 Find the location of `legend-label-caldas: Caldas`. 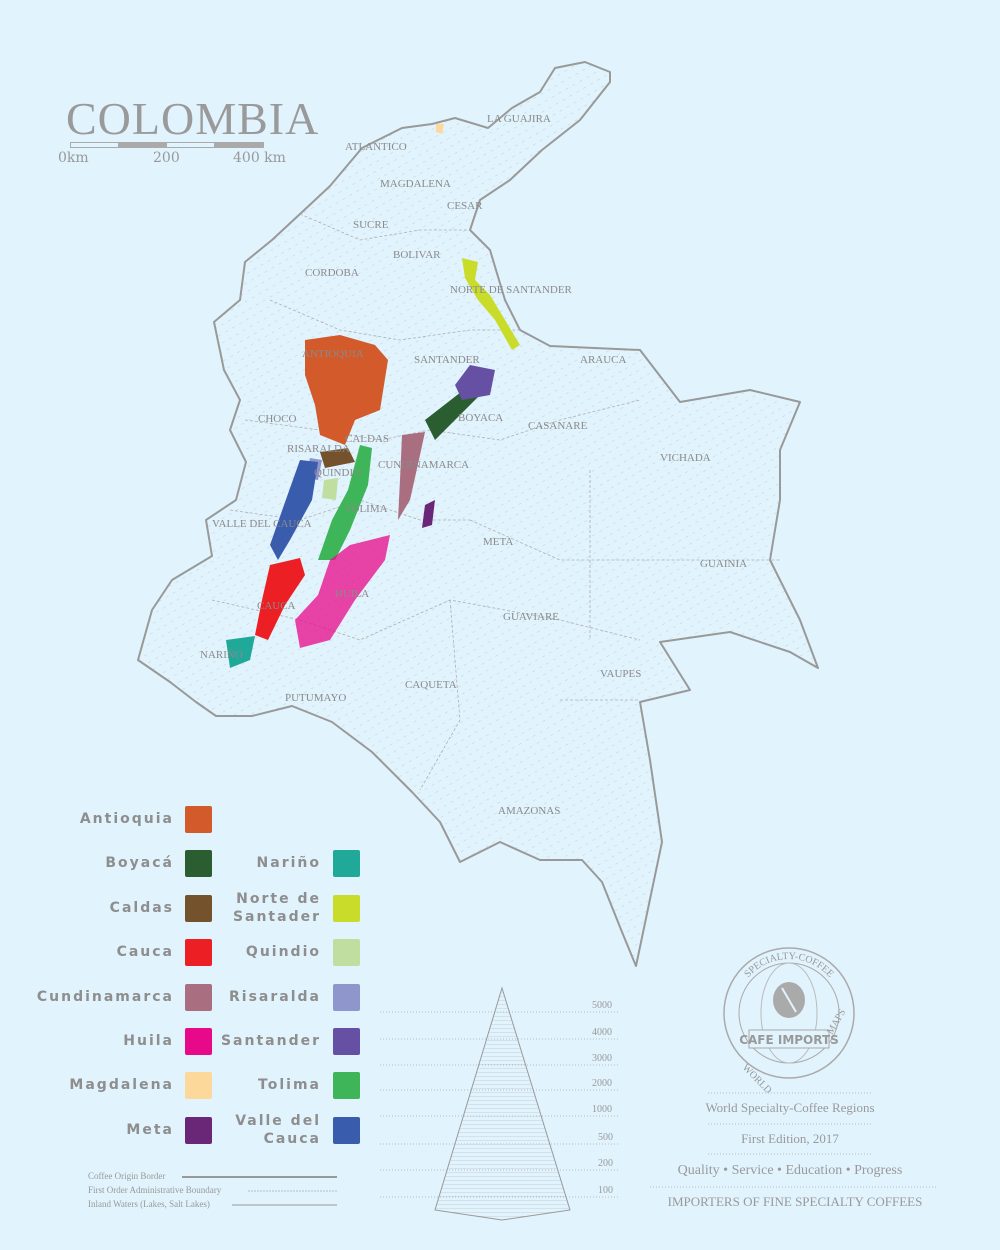

legend-label-caldas: Caldas is located at coordinates (141, 908).